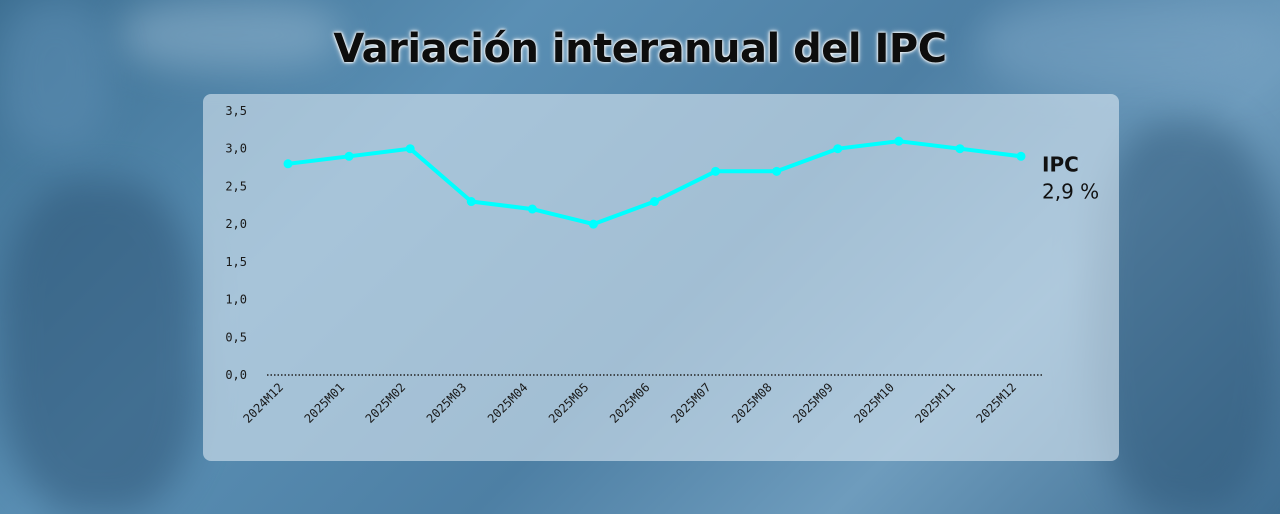 This screenshot has height=514, width=1280. What do you see at coordinates (569, 403) in the screenshot?
I see `x-tick-label: 2025M05` at bounding box center [569, 403].